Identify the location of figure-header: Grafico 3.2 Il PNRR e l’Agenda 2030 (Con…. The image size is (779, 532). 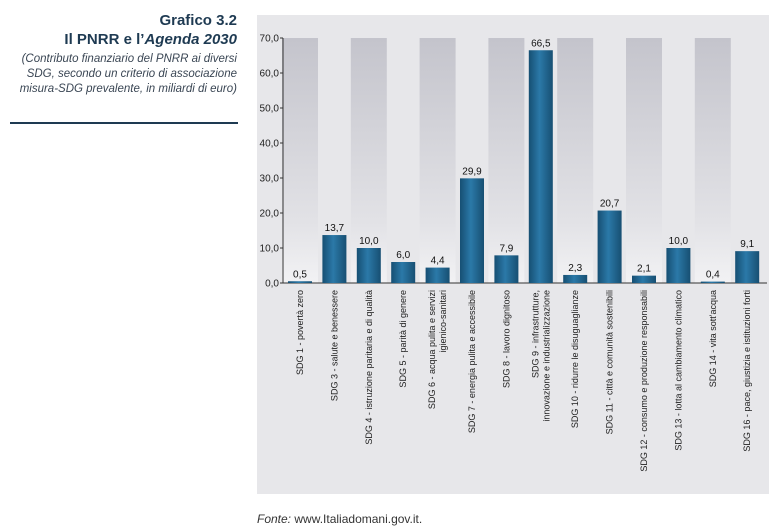
(118, 54).